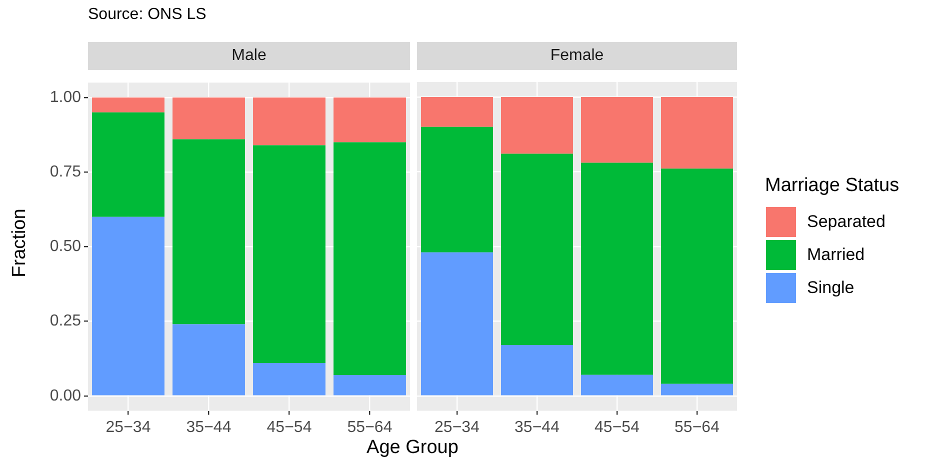 Image resolution: width=927 pixels, height=461 pixels. I want to click on y-tick-label: 1.00, so click(66, 97).